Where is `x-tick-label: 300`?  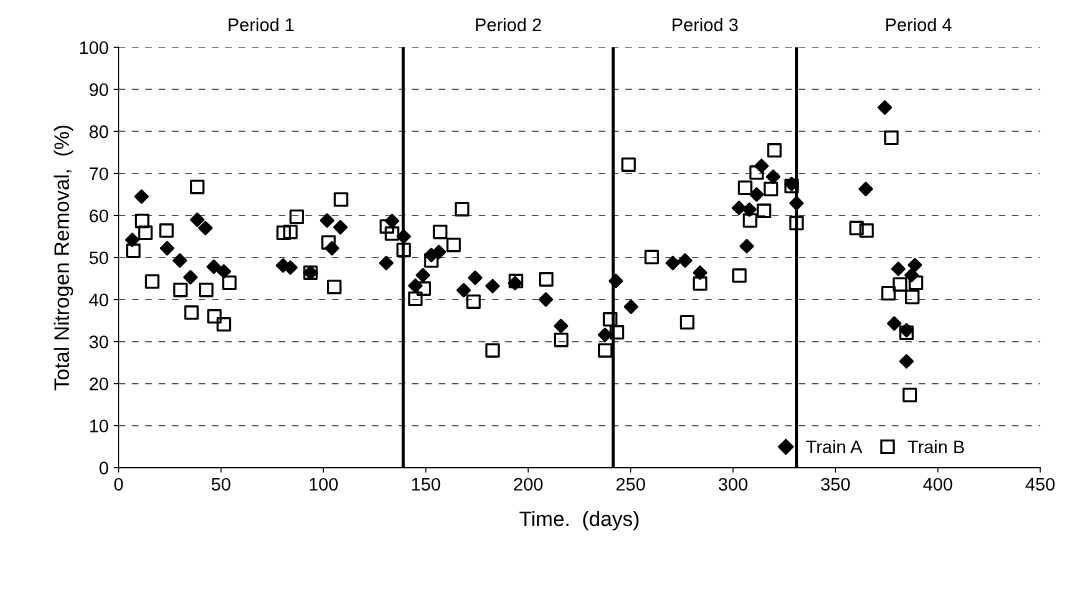
x-tick-label: 300 is located at coordinates (733, 484).